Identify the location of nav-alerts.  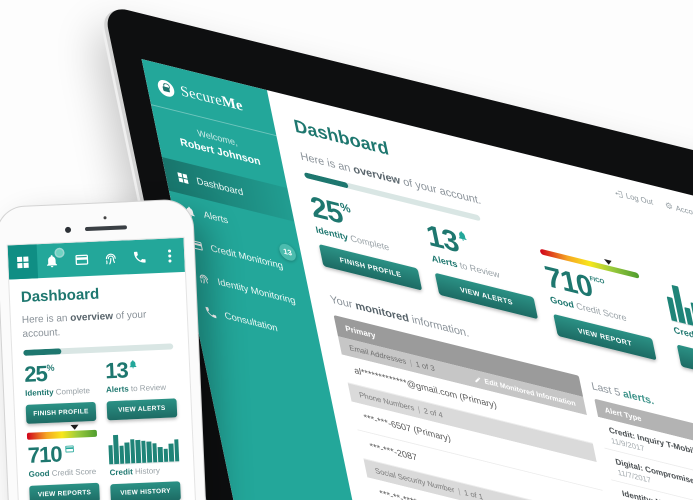
(52, 260).